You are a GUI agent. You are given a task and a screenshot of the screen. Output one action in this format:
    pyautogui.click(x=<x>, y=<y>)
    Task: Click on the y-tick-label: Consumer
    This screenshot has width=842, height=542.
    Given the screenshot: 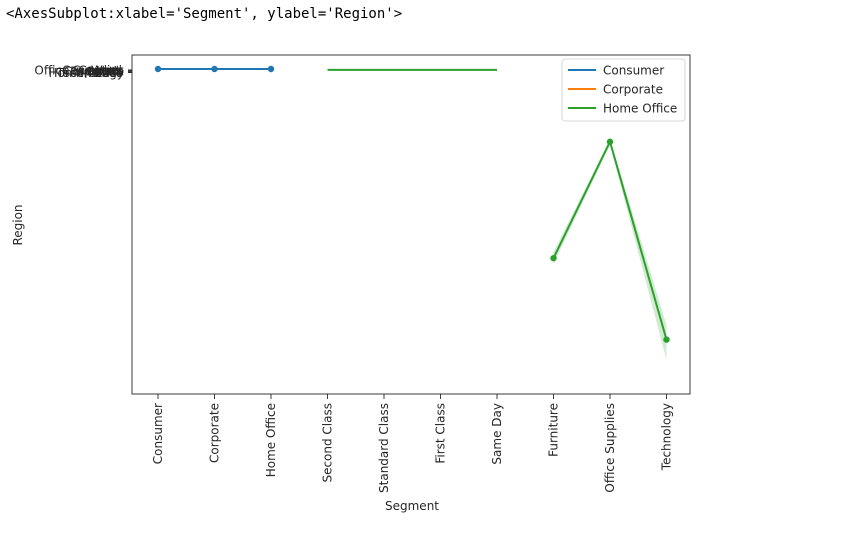 What is the action you would take?
    pyautogui.click(x=92, y=71)
    